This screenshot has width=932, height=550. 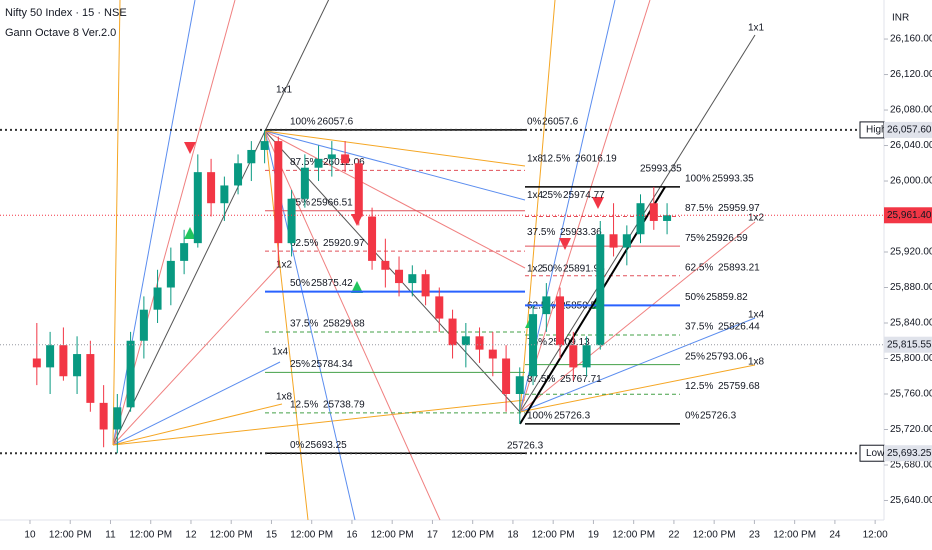 I want to click on x-tick-label: 12:00, so click(x=875, y=535).